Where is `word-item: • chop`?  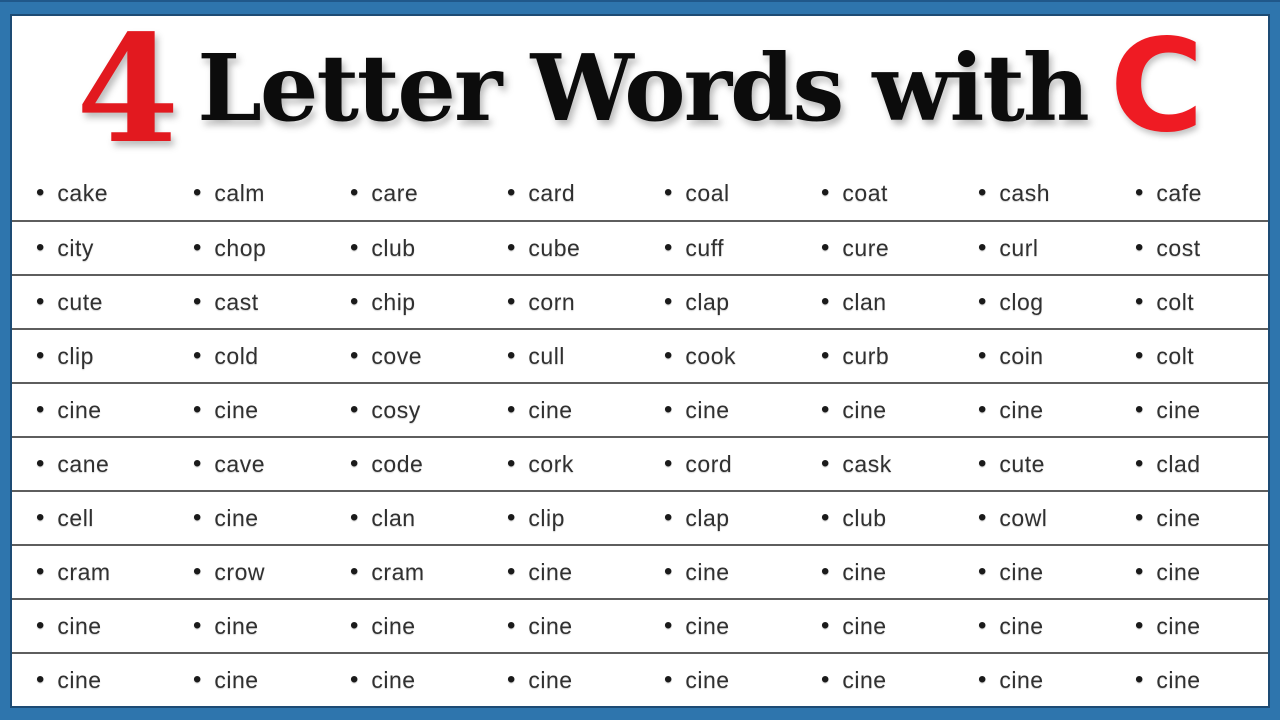 word-item: • chop is located at coordinates (247, 248).